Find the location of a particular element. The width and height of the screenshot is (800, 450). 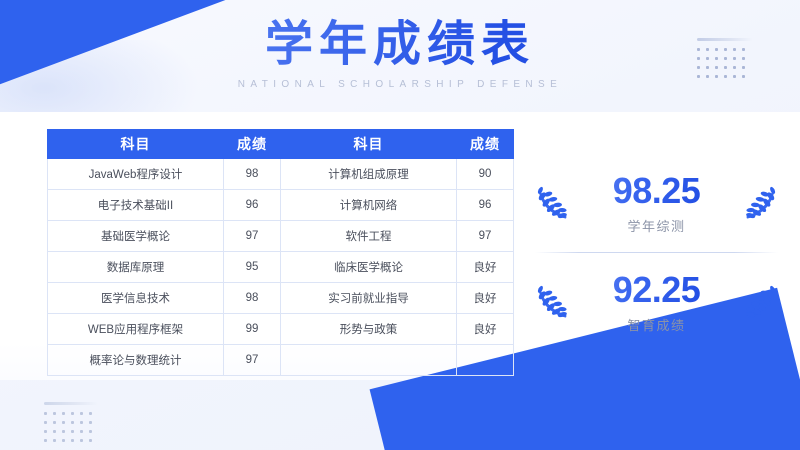

column-header-subject-1: 科目 is located at coordinates (135, 144).